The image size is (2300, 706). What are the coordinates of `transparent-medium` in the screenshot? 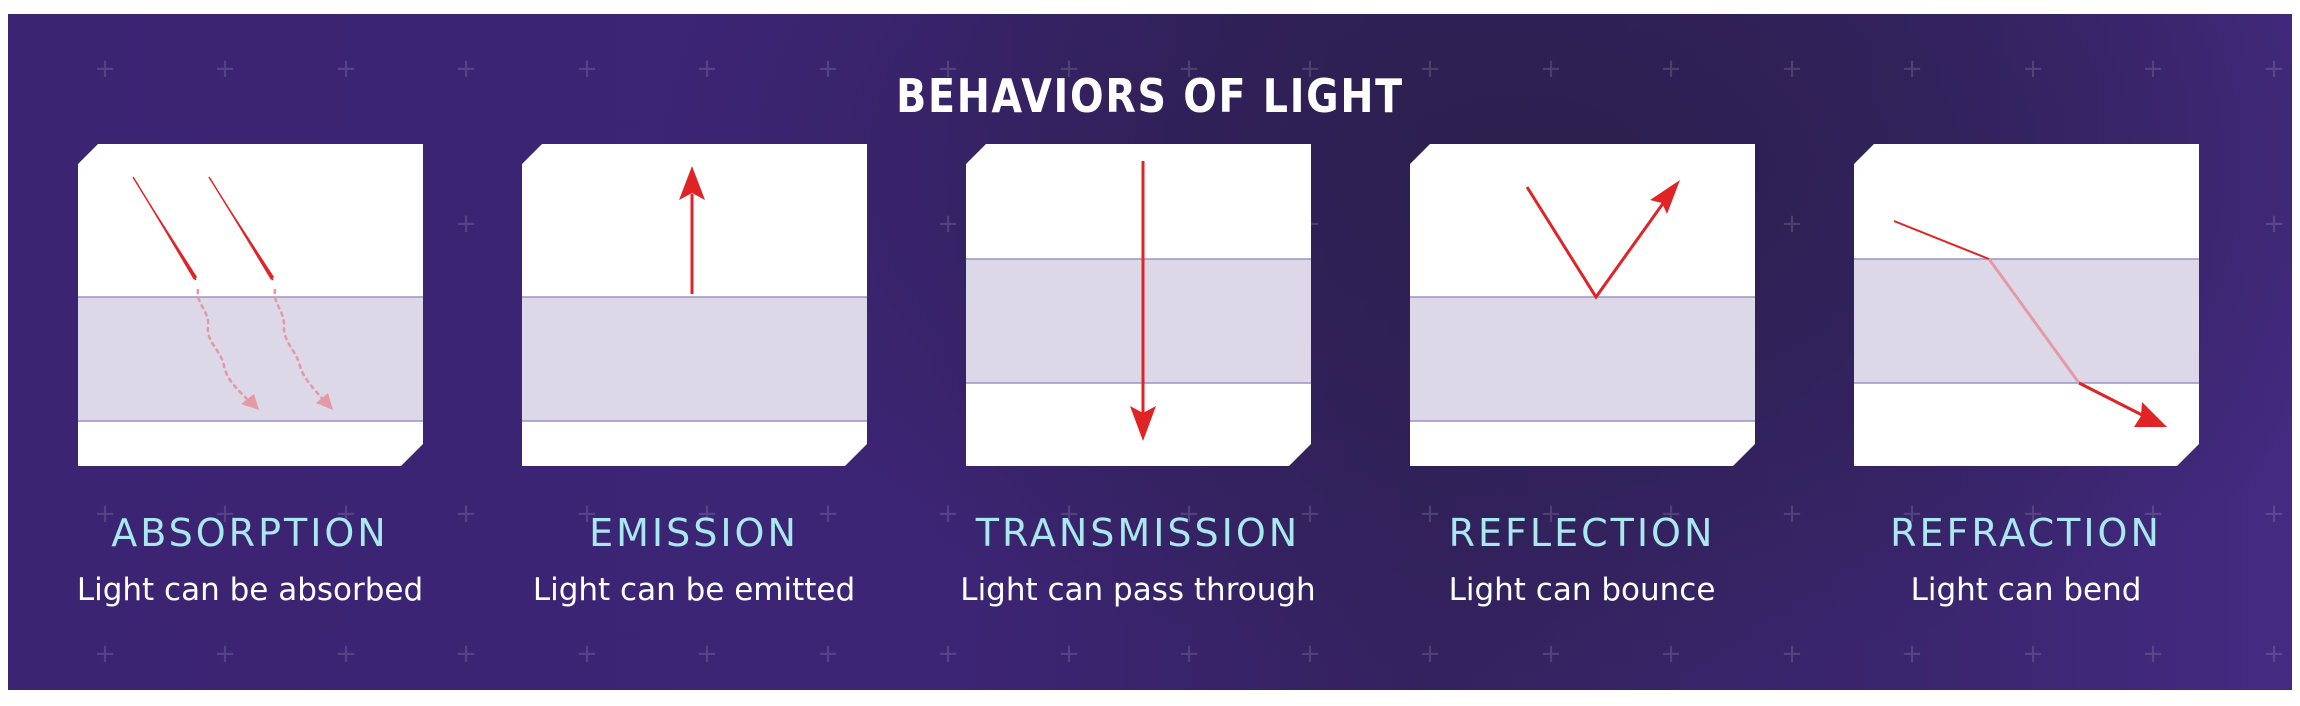 It's located at (1138, 321).